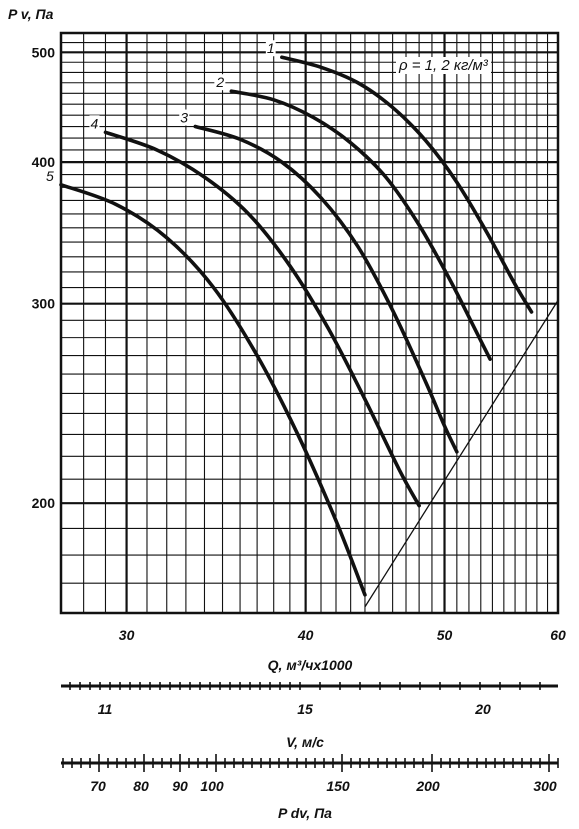 The image size is (579, 829). Describe the element at coordinates (310, 665) in the screenshot. I see `x-axis-title: Q, м³/чх1000` at that location.